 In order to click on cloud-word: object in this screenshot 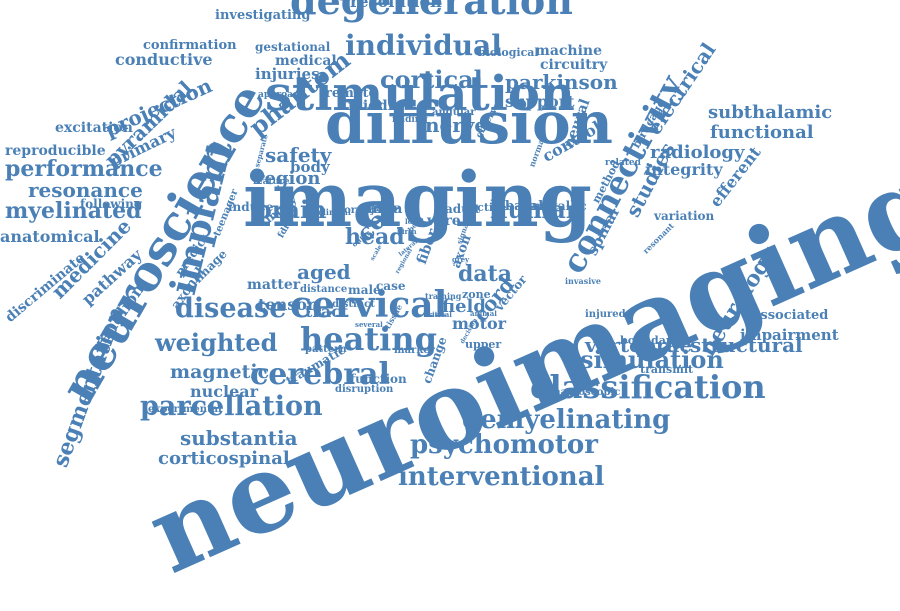, I will do `click(374, 210)`.